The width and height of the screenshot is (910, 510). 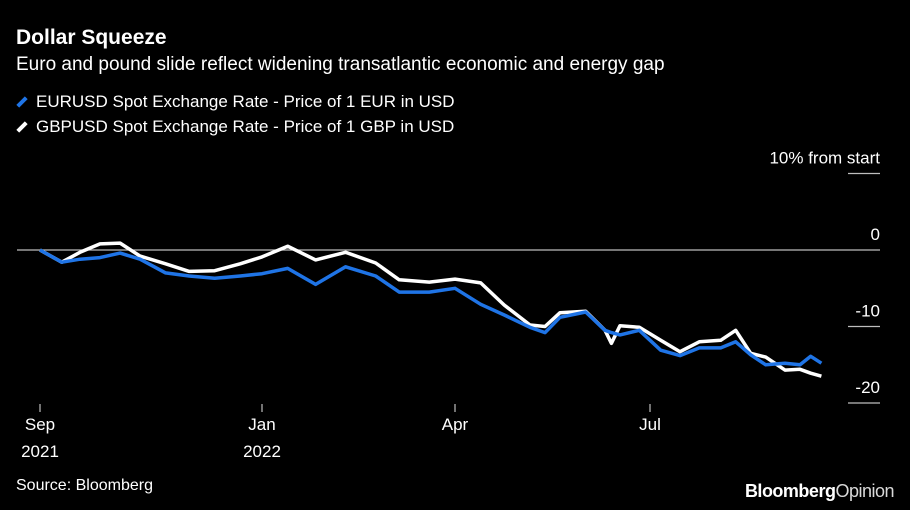 I want to click on logo-part2: Opinion, so click(x=864, y=491).